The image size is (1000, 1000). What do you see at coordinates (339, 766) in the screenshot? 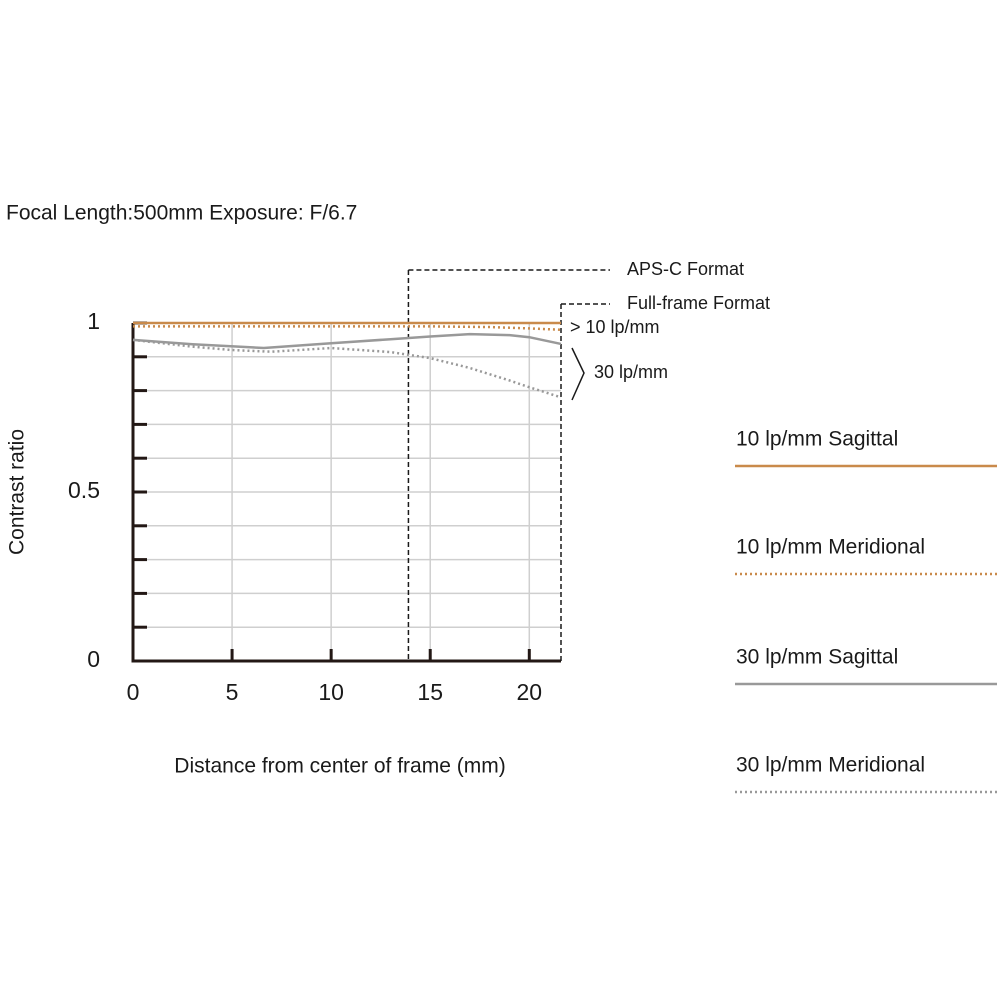
I see `x-axis-title: Distance from center of frame (mm)` at bounding box center [339, 766].